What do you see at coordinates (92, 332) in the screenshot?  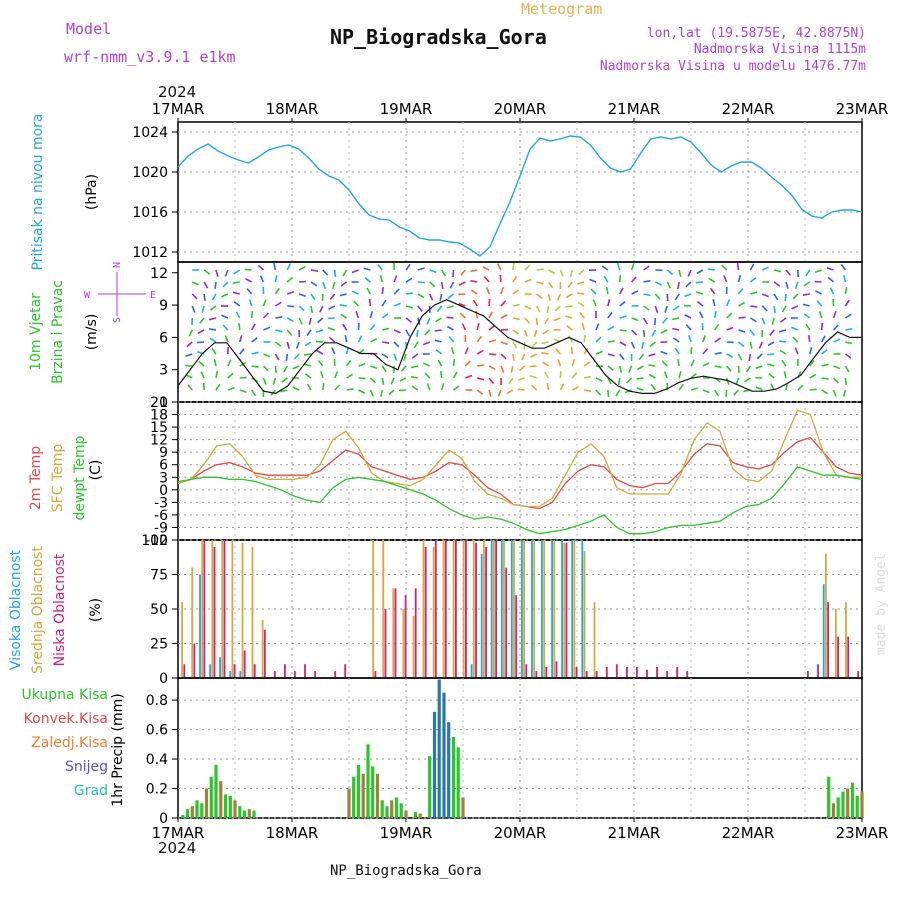 I see `wind-unit-label: (m/s)` at bounding box center [92, 332].